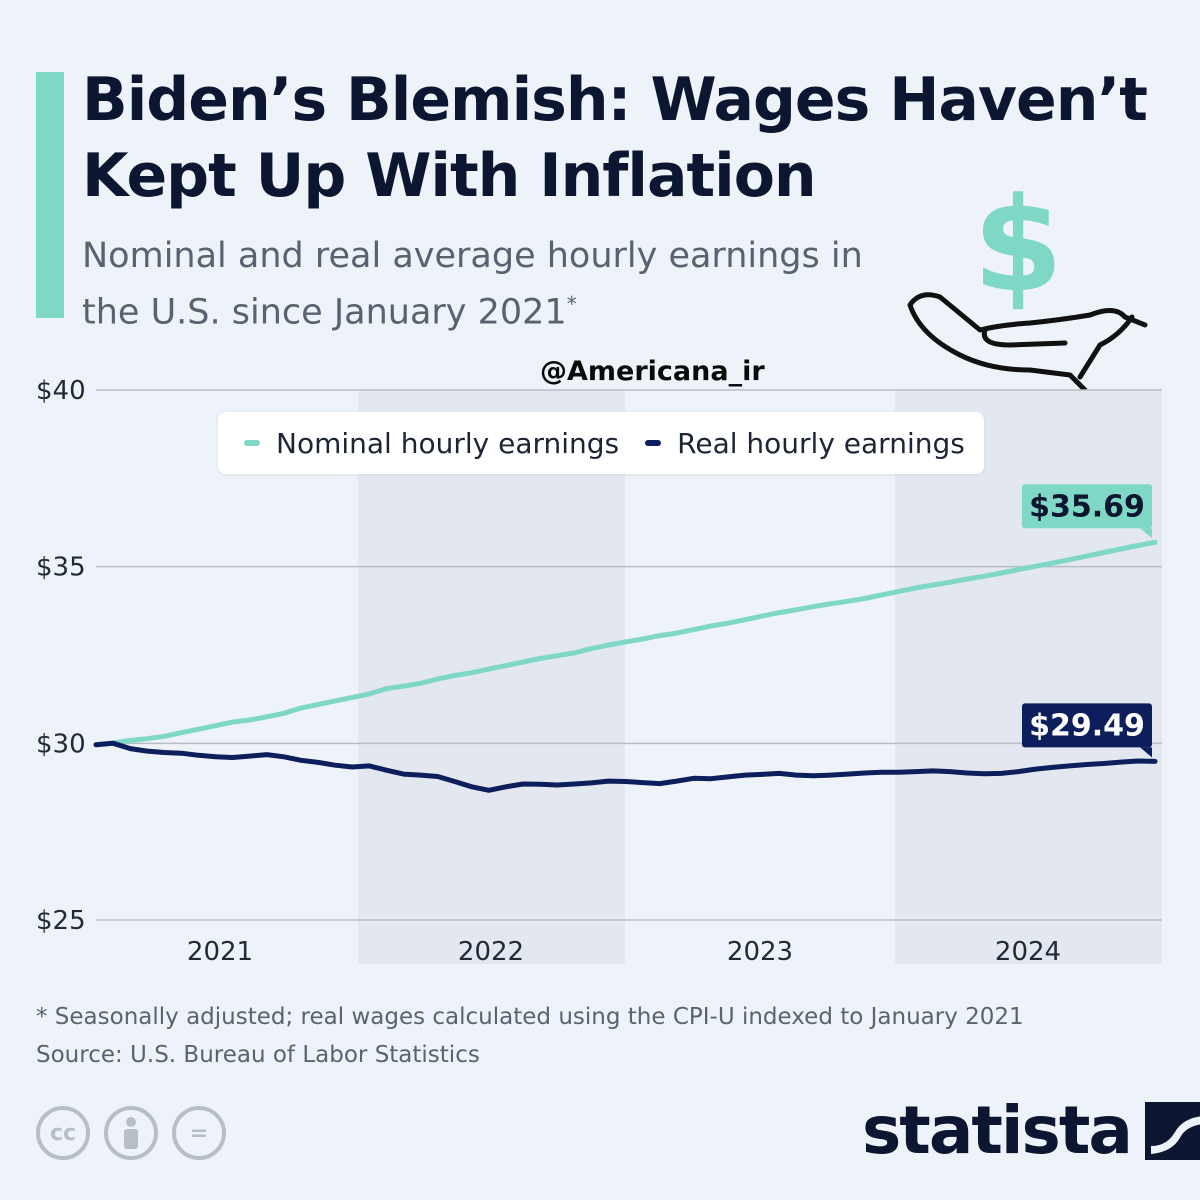 This screenshot has width=1200, height=1200. I want to click on statista-logo-icon, so click(1172, 1130).